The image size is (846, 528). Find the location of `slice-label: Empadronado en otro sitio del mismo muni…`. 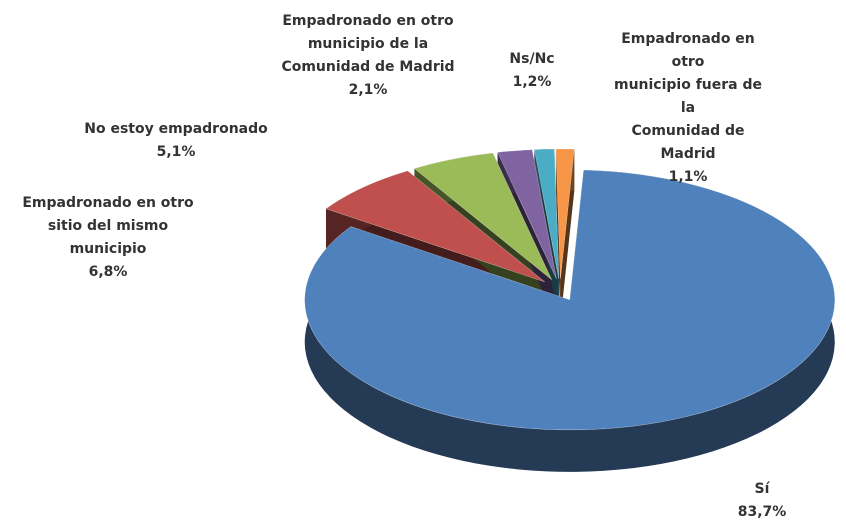

slice-label: Empadronado en otro sitio del mismo muni… is located at coordinates (107, 238).